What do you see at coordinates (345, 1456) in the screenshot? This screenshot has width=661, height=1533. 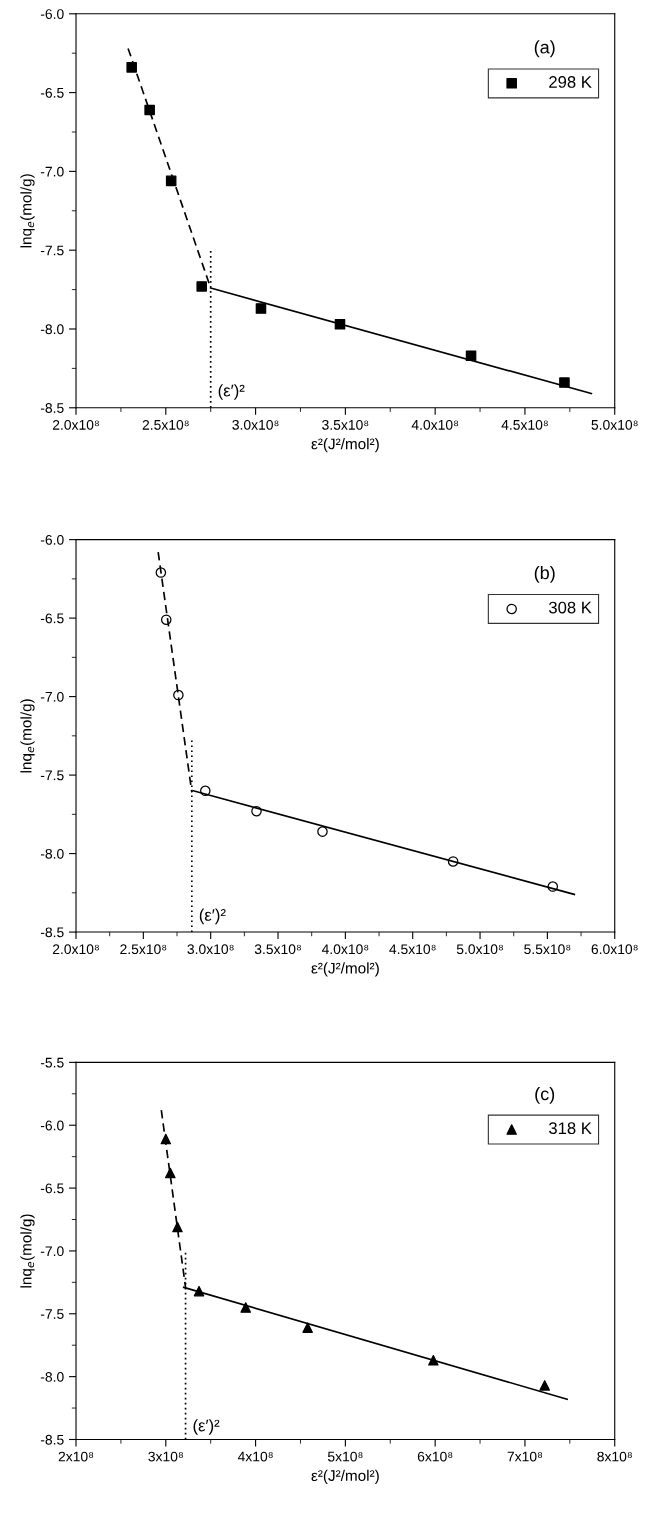 I see `x-tick-label: 5x10⁸` at bounding box center [345, 1456].